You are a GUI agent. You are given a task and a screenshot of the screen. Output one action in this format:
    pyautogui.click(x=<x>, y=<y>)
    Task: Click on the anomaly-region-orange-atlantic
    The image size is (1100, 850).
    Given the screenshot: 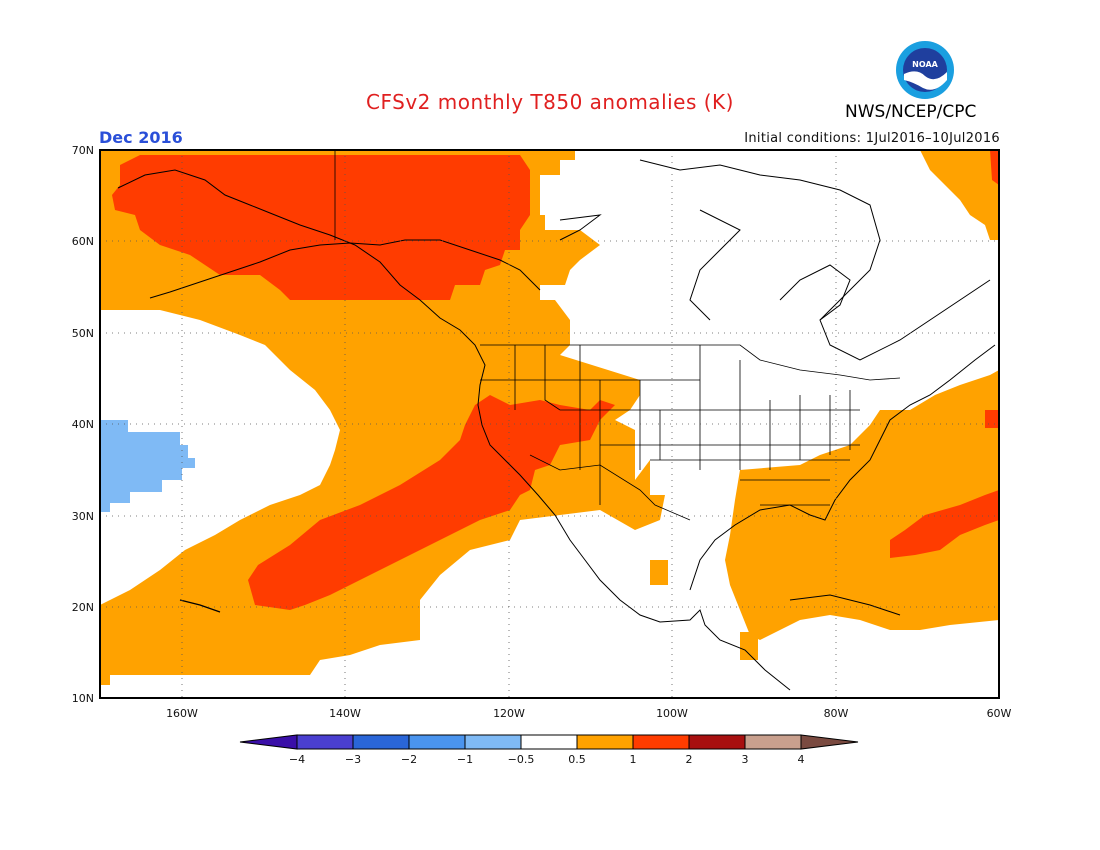 What is the action you would take?
    pyautogui.click(x=862, y=505)
    